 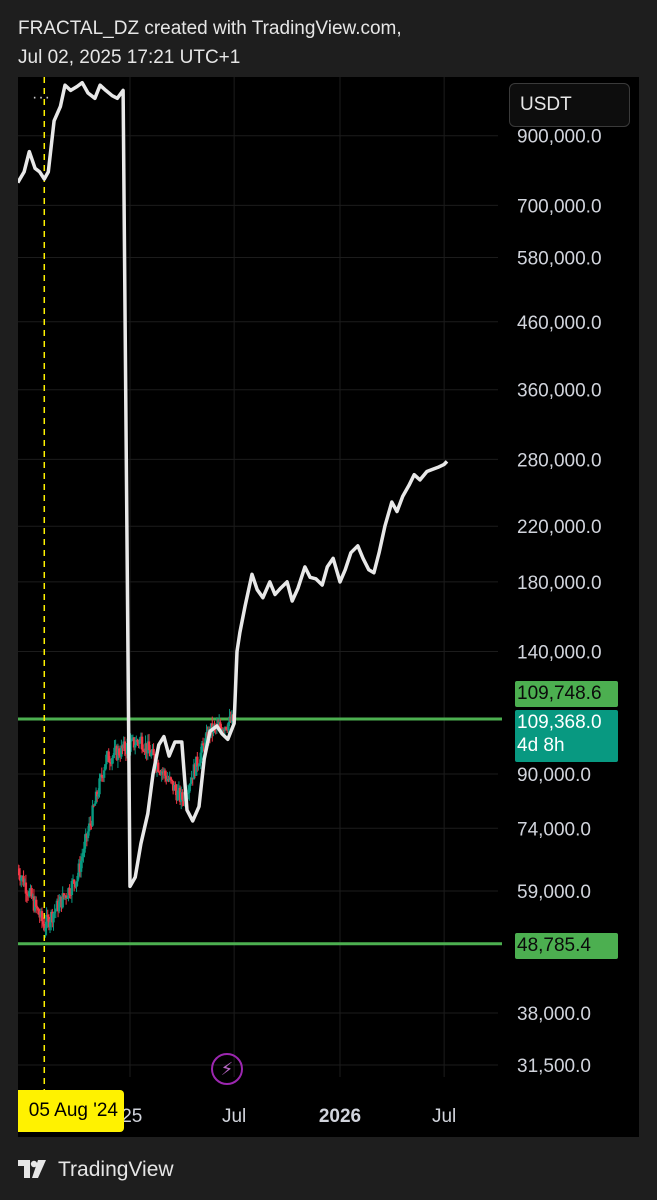 What do you see at coordinates (559, 391) in the screenshot?
I see `price-tick-label: 360,000.0` at bounding box center [559, 391].